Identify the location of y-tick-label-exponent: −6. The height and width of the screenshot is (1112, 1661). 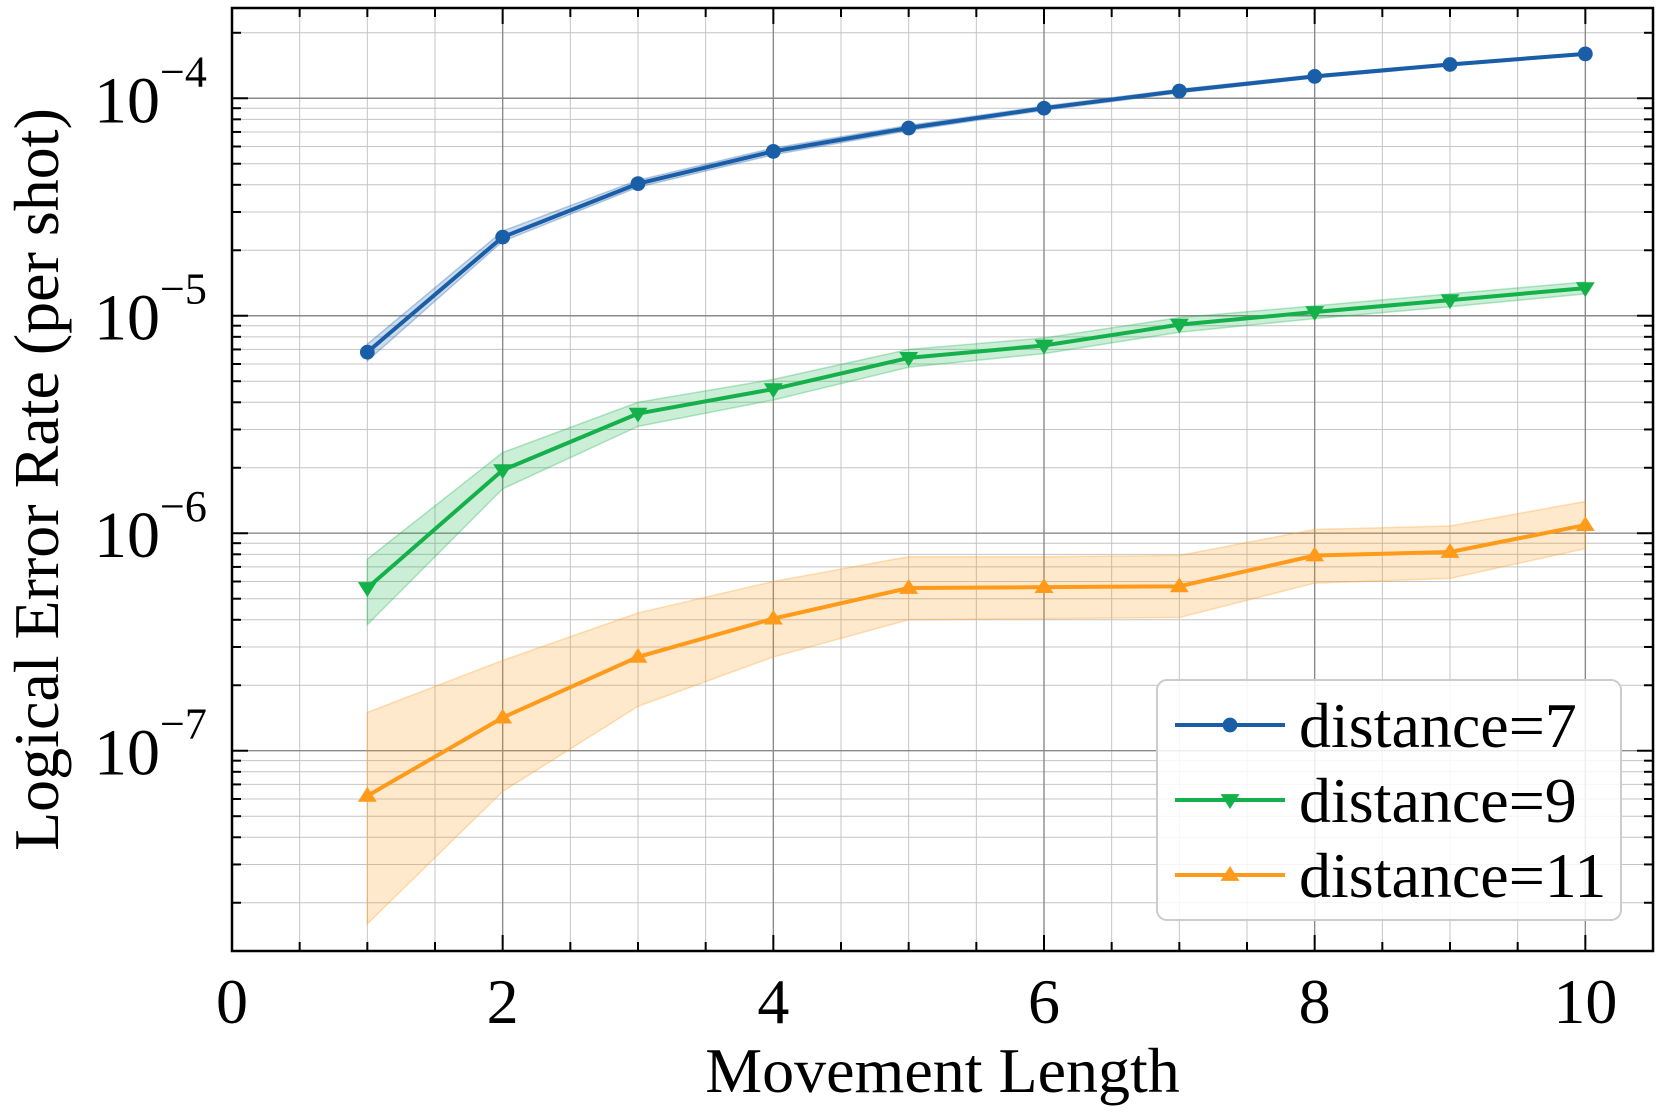
(183, 506).